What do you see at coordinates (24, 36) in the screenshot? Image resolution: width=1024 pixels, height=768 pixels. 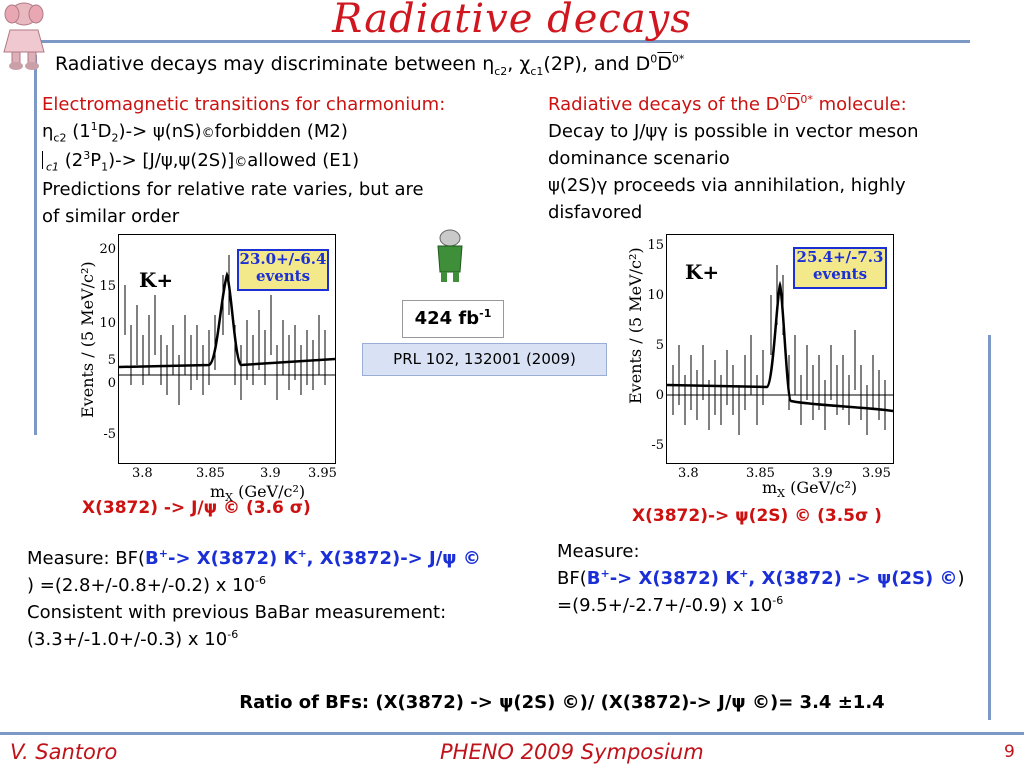 I see `elephant-logo` at bounding box center [24, 36].